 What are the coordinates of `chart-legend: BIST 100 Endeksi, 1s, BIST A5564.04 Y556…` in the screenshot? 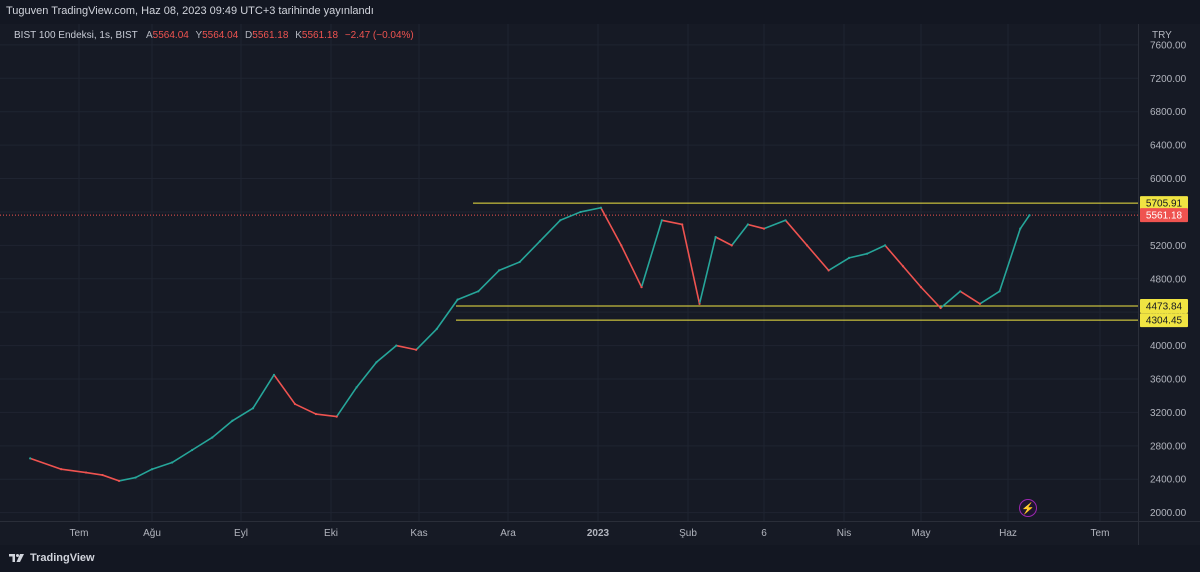 It's located at (214, 35).